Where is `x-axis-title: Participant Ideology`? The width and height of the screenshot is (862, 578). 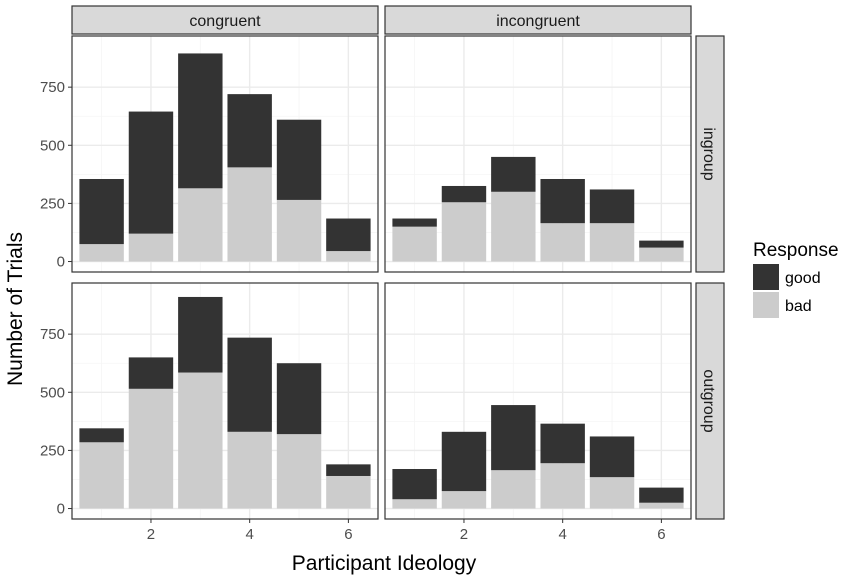
x-axis-title: Participant Ideology is located at coordinates (384, 563).